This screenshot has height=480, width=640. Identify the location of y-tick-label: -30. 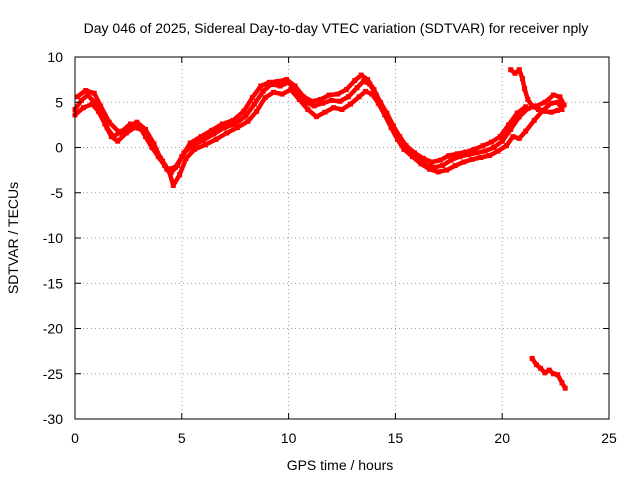
(53, 419).